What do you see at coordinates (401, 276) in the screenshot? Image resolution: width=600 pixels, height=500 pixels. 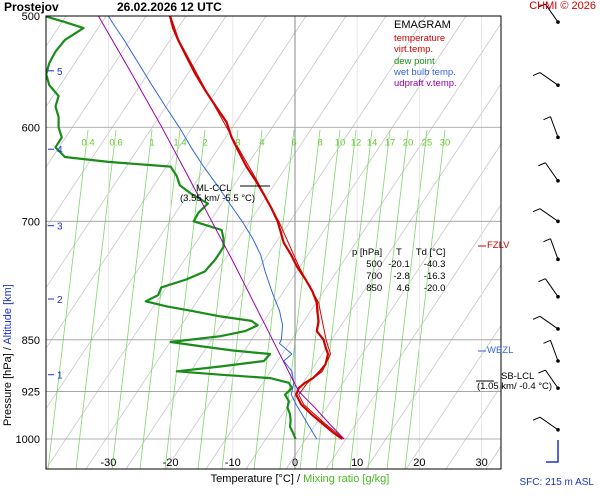 I see `table-cell: -2.8` at bounding box center [401, 276].